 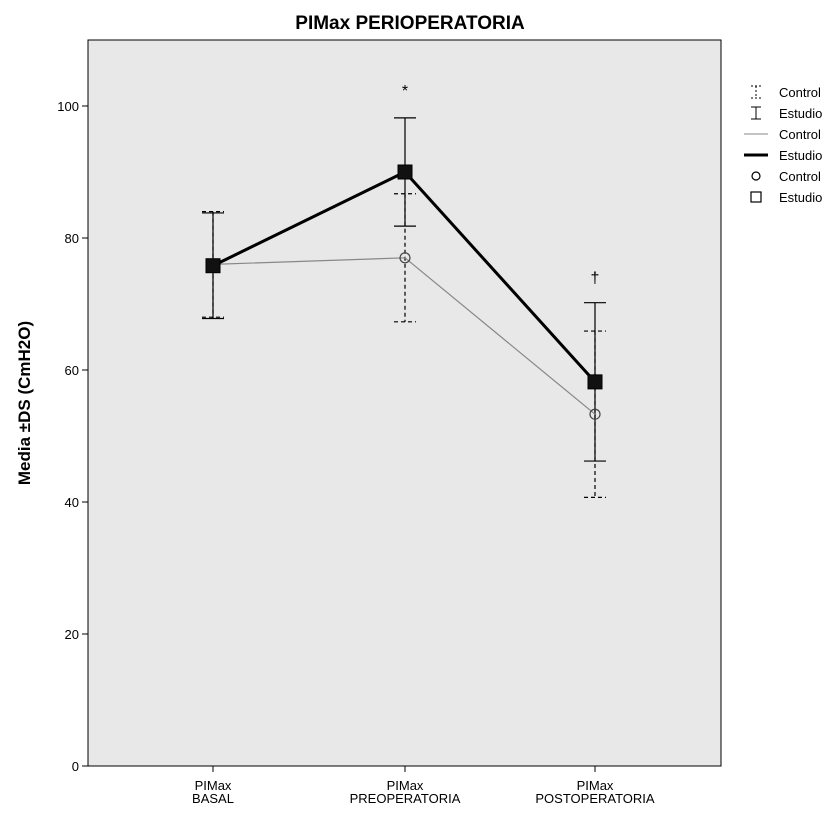 What do you see at coordinates (72, 502) in the screenshot?
I see `y-tick-label: 40` at bounding box center [72, 502].